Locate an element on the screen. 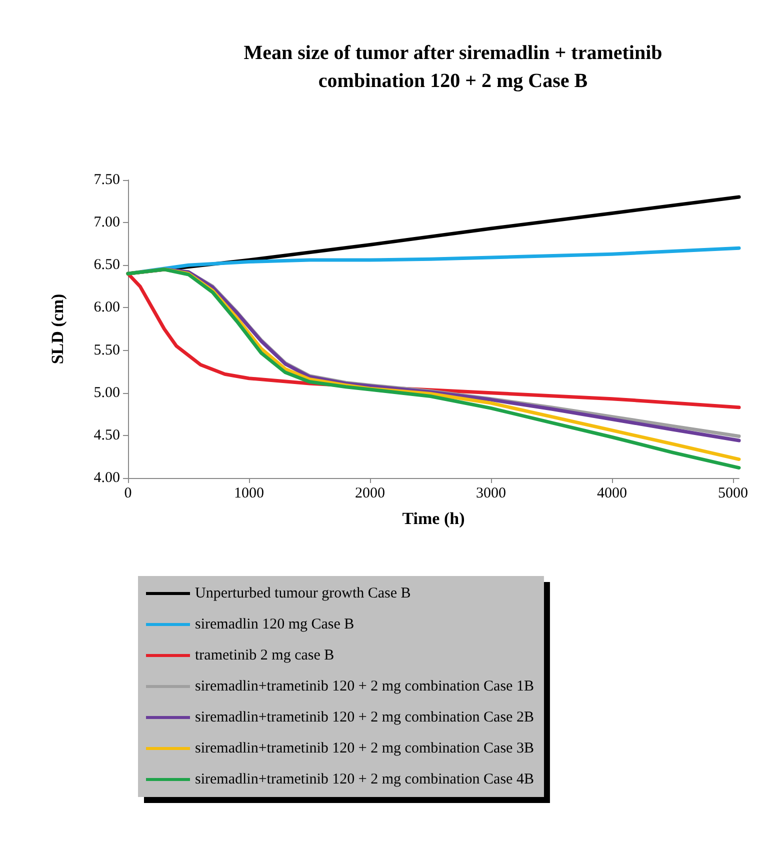 The image size is (784, 861). x-axis-title: Time (h) is located at coordinates (433, 518).